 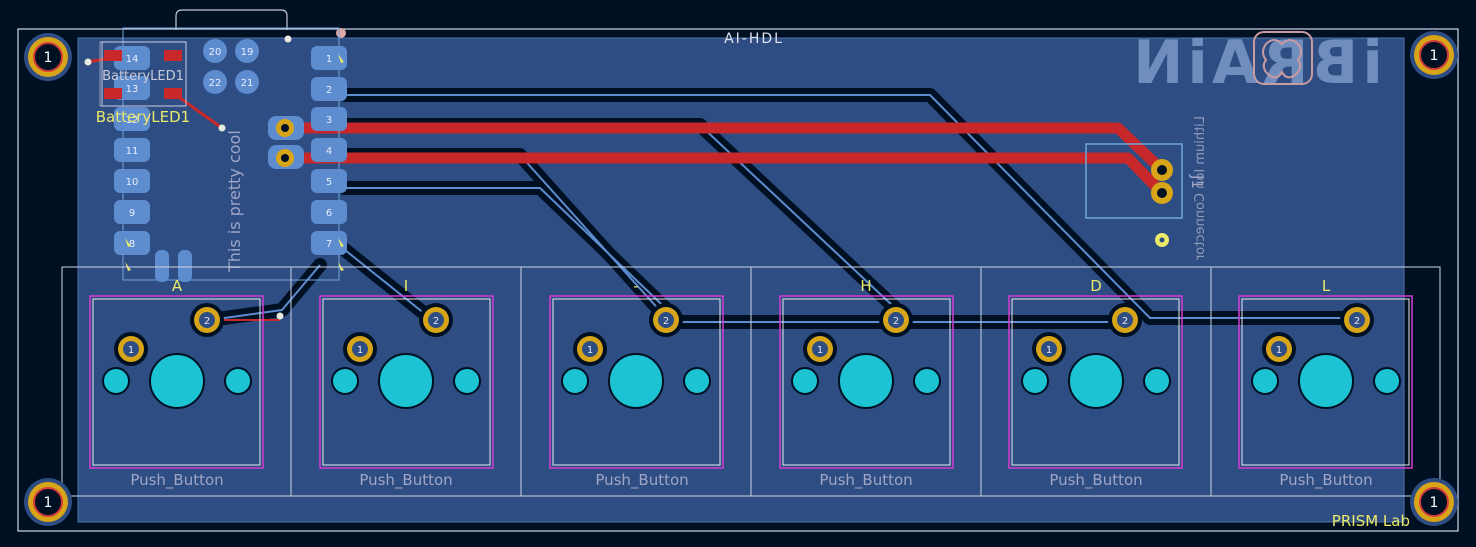 I want to click on mcu-pin: 1, so click(x=329, y=58).